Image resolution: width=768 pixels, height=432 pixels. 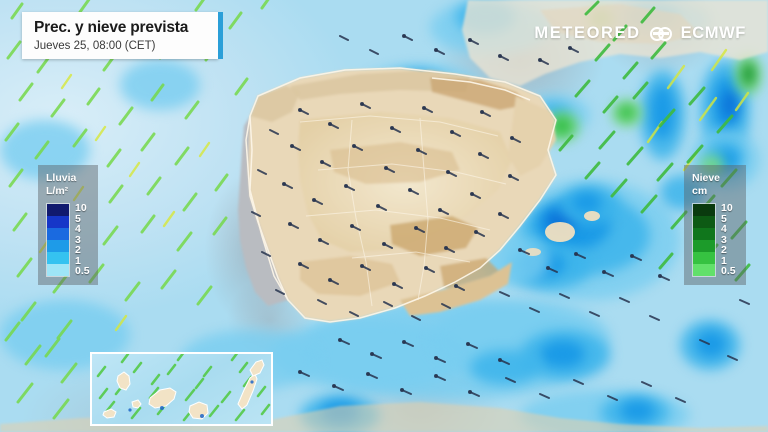 I want to click on brand-bar: METEORED ECMWF, so click(x=640, y=33).